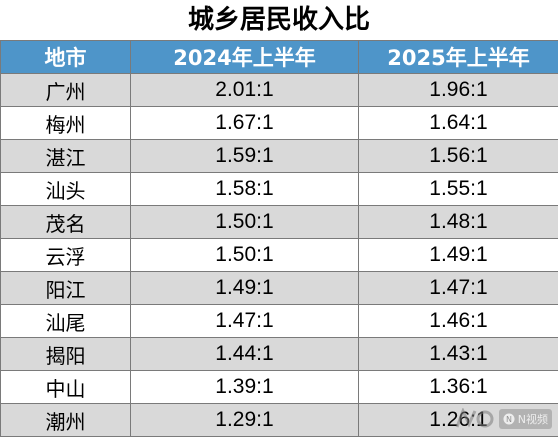 The height and width of the screenshot is (437, 558). What do you see at coordinates (244, 189) in the screenshot?
I see `ratio-2024h1-cell: 1.58:1` at bounding box center [244, 189].